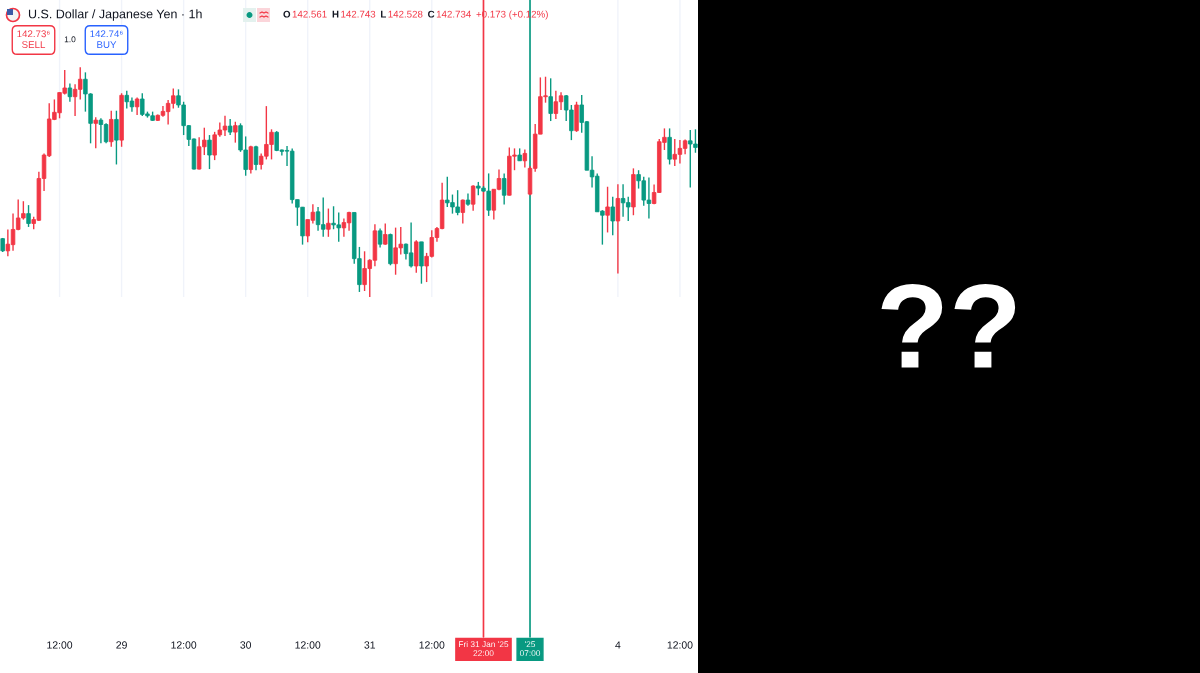 Image resolution: width=1200 pixels, height=673 pixels. Describe the element at coordinates (335, 14) in the screenshot. I see `text: H` at that location.